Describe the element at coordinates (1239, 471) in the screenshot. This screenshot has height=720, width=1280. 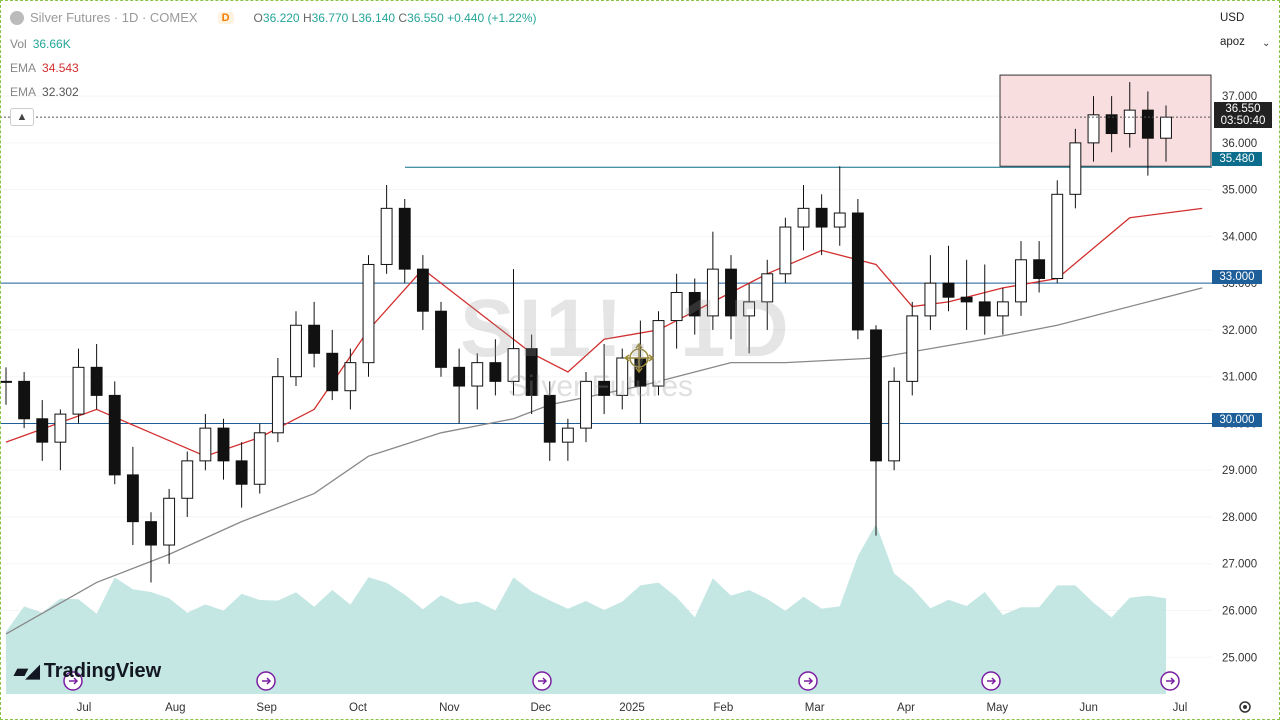
I see `y-tick-label: 29.000` at that location.